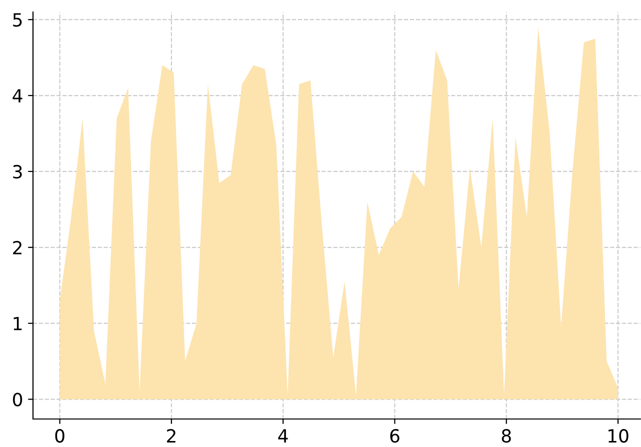  I want to click on y-tick-label: 1, so click(18, 323).